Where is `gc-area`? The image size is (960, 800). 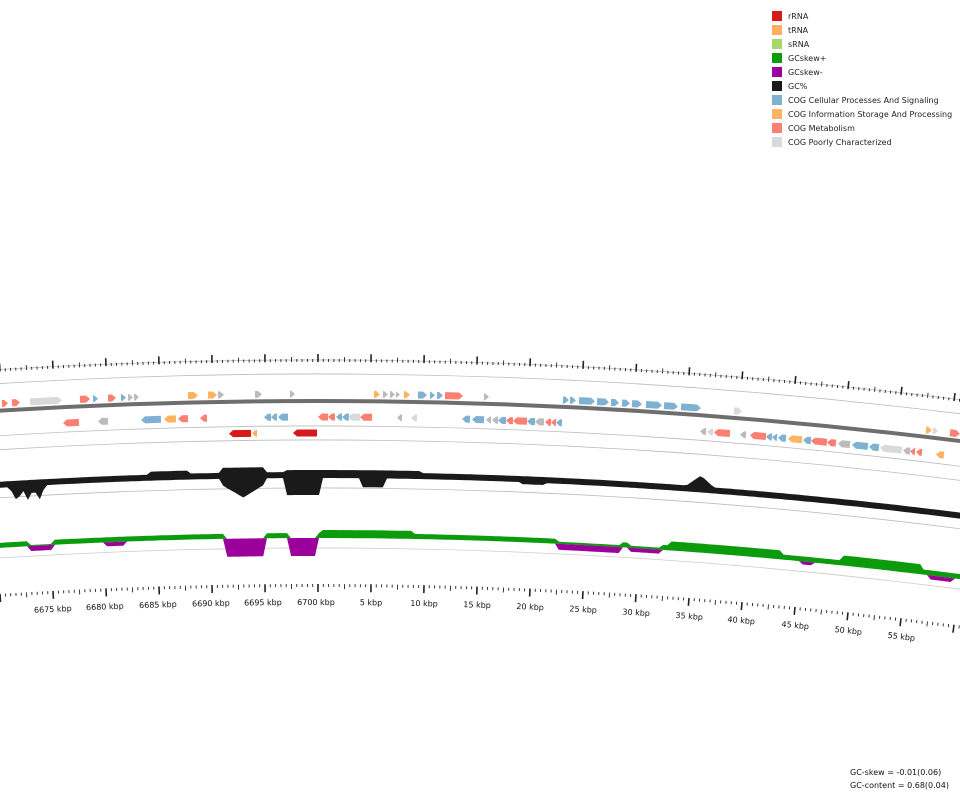
gc-area is located at coordinates (480, 493).